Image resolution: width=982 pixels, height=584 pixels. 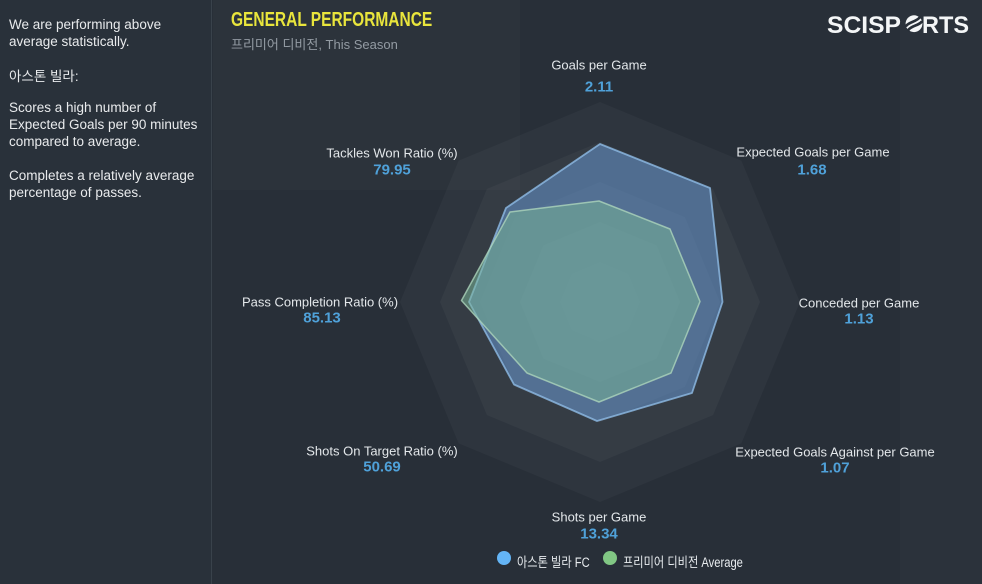 I want to click on svg-text: SCISP, so click(x=864, y=25).